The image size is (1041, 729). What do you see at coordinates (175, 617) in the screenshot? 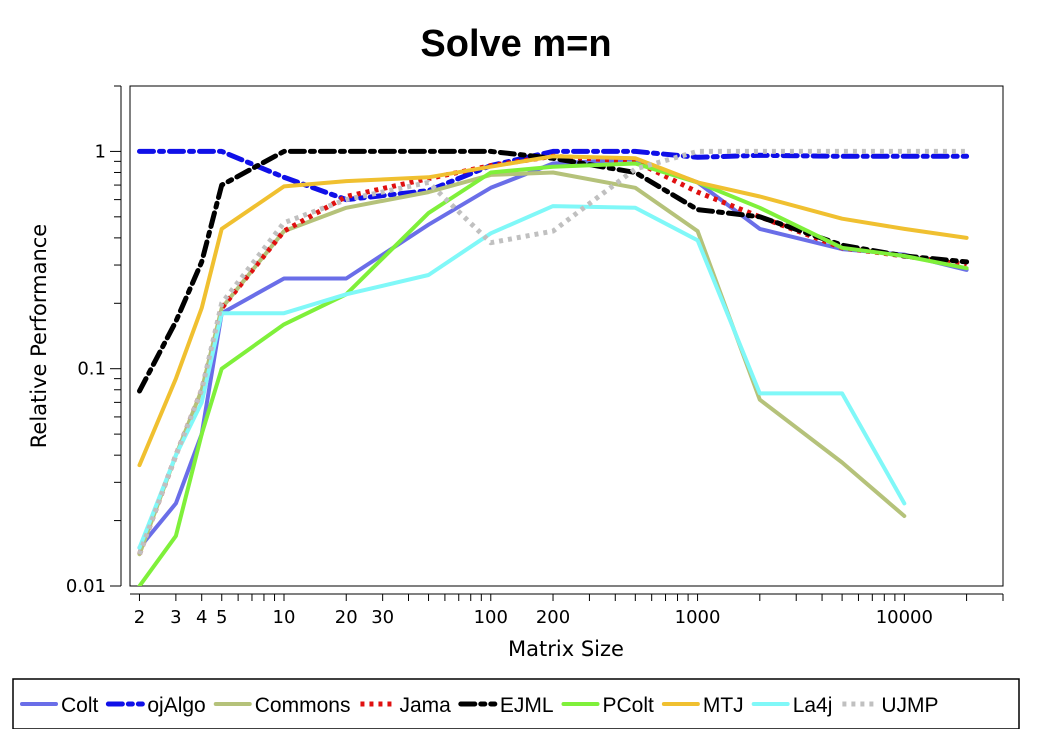
I see `x-tick-label: 3` at bounding box center [175, 617].